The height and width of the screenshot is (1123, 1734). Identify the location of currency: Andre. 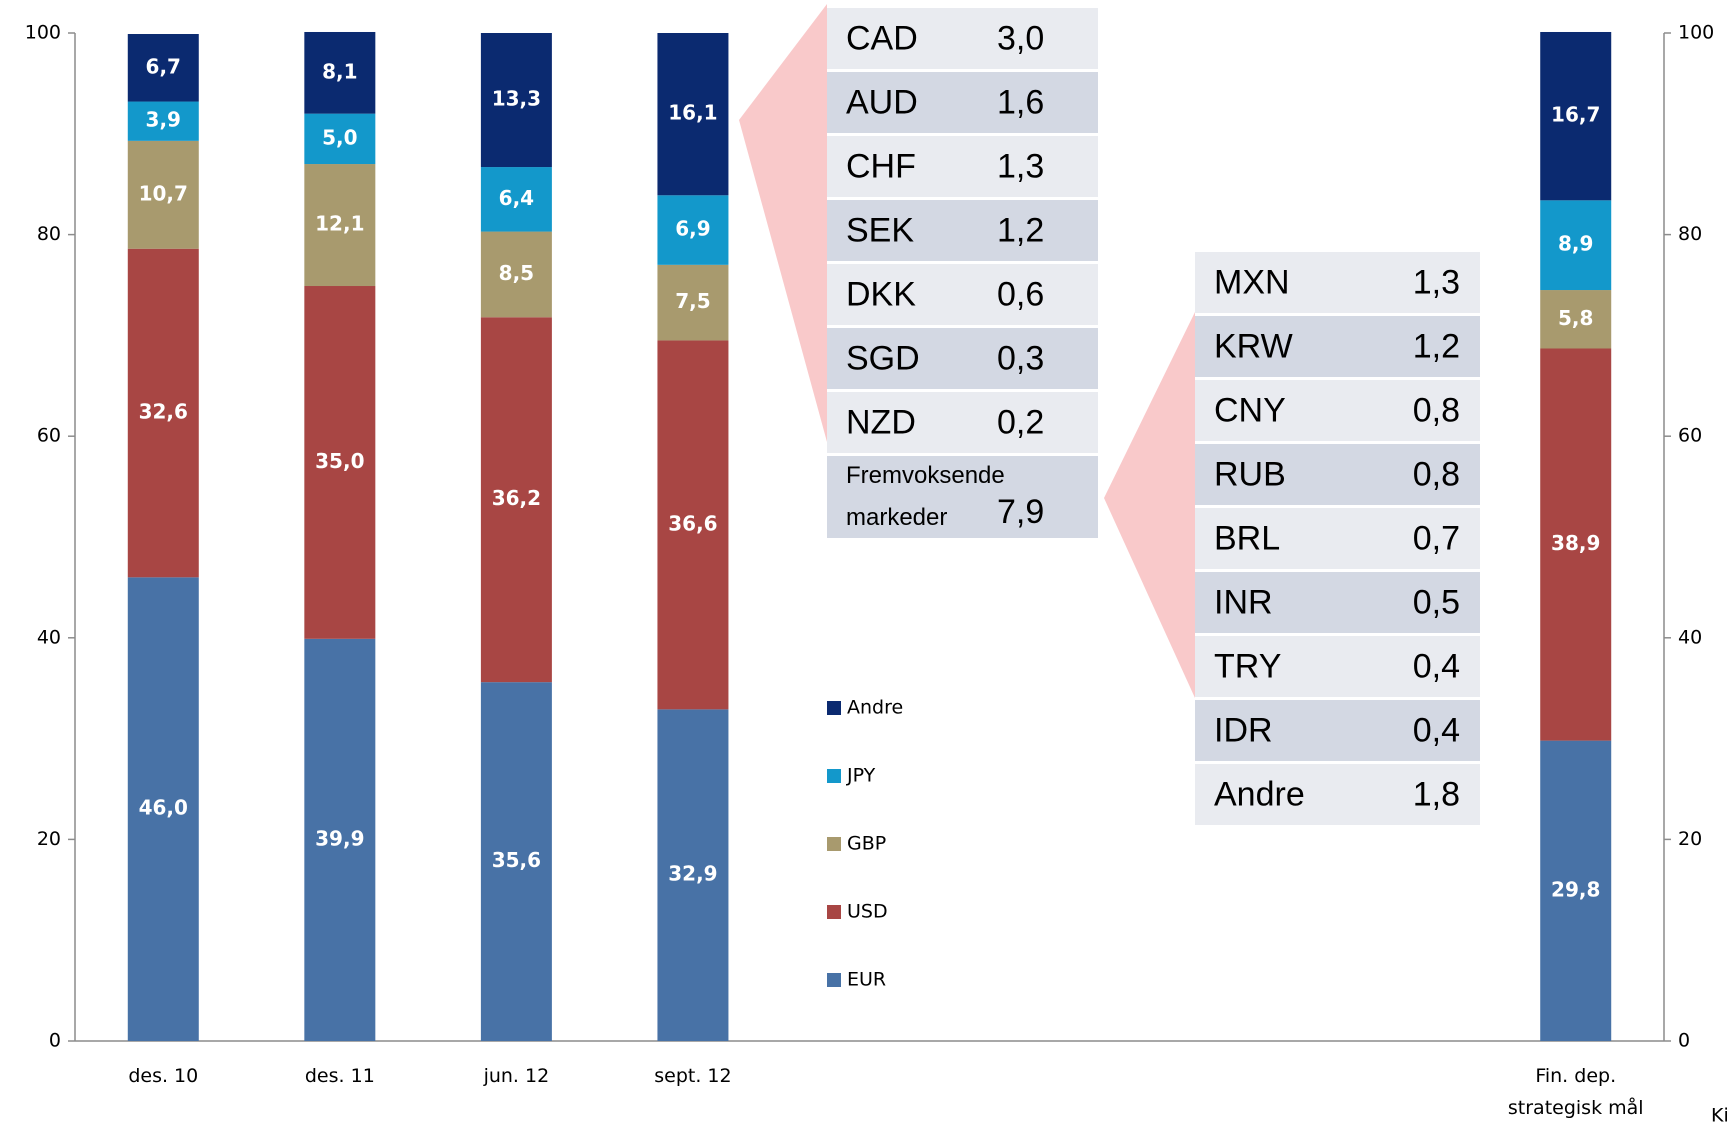
(1259, 794).